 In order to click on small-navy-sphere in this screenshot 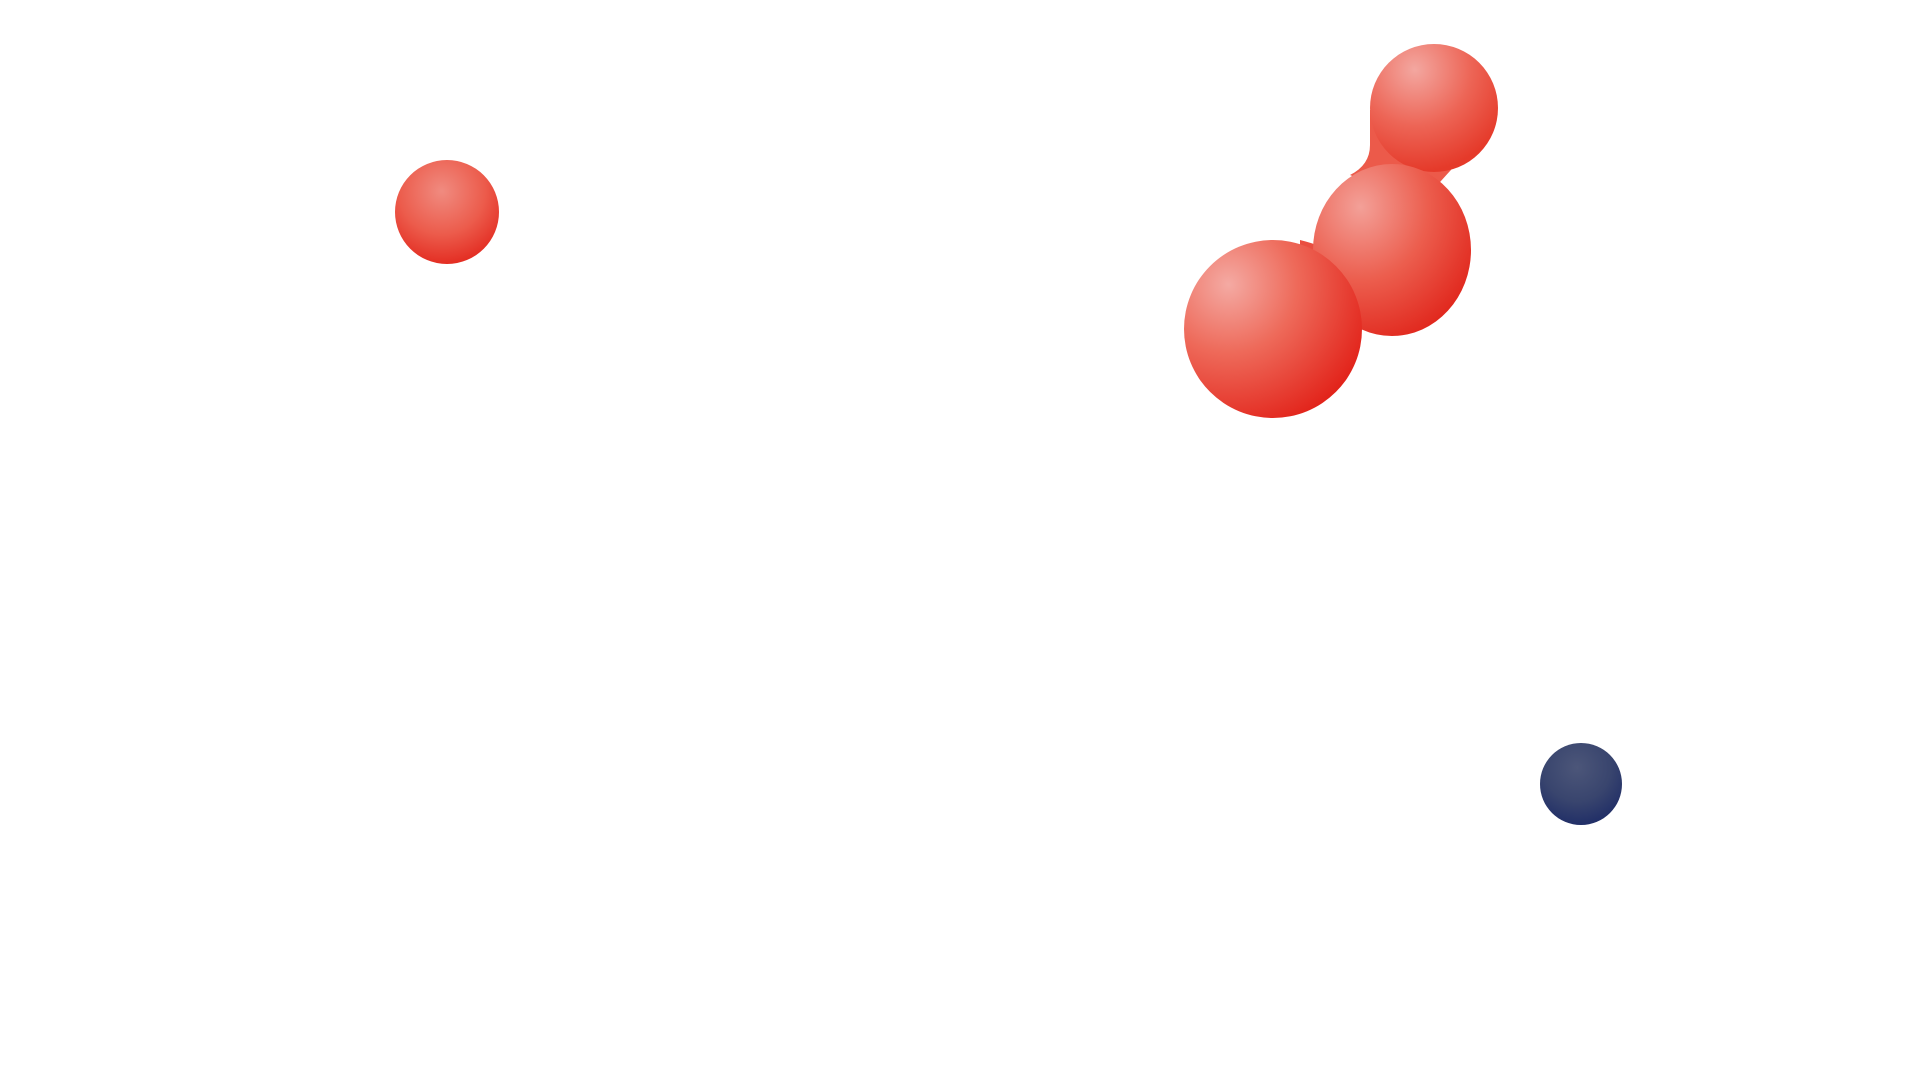, I will do `click(1581, 784)`.